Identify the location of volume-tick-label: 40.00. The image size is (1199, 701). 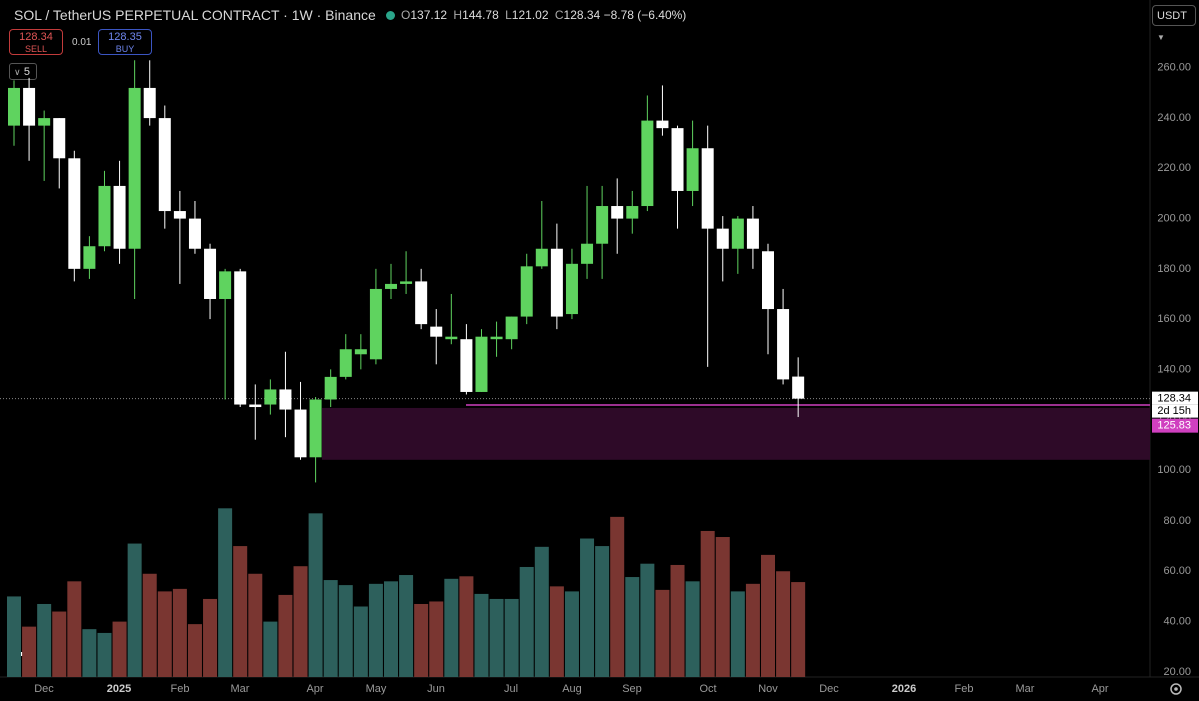
(1177, 622).